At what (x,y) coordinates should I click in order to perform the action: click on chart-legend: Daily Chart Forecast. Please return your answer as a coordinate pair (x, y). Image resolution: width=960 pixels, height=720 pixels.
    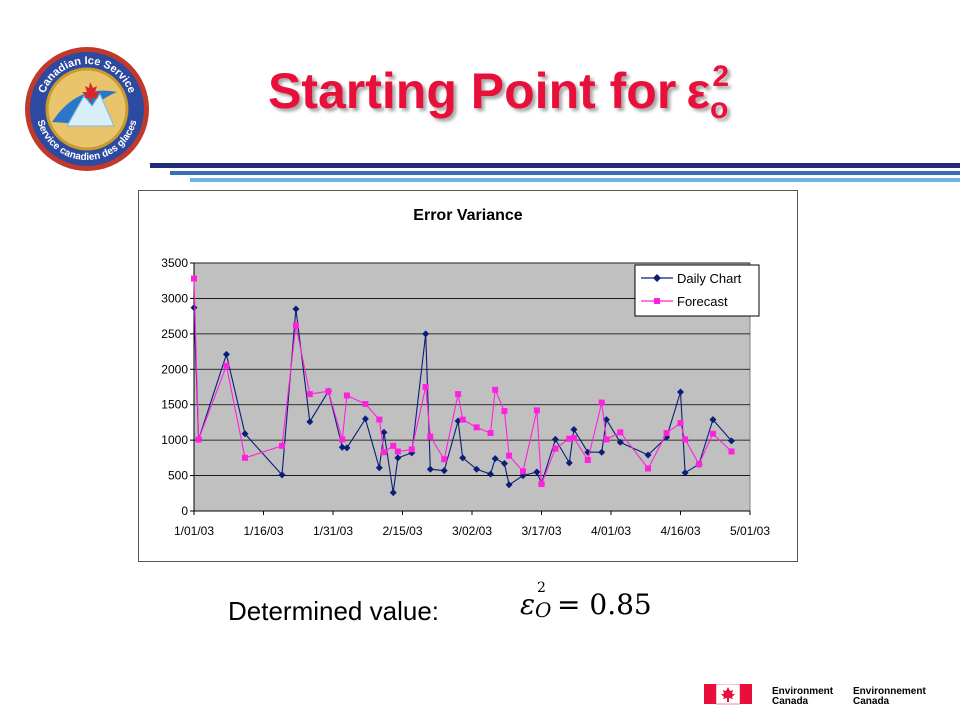
    Looking at the image, I should click on (697, 290).